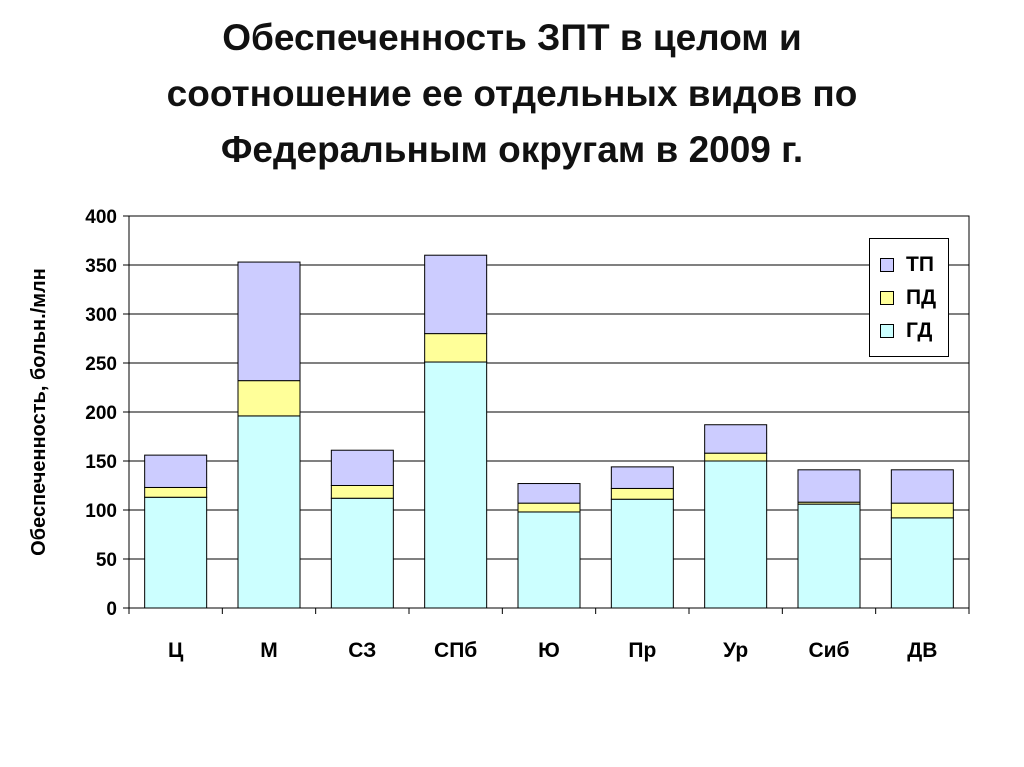 The width and height of the screenshot is (1024, 767). I want to click on chart-legend: ТП ПД ГД, so click(909, 297).